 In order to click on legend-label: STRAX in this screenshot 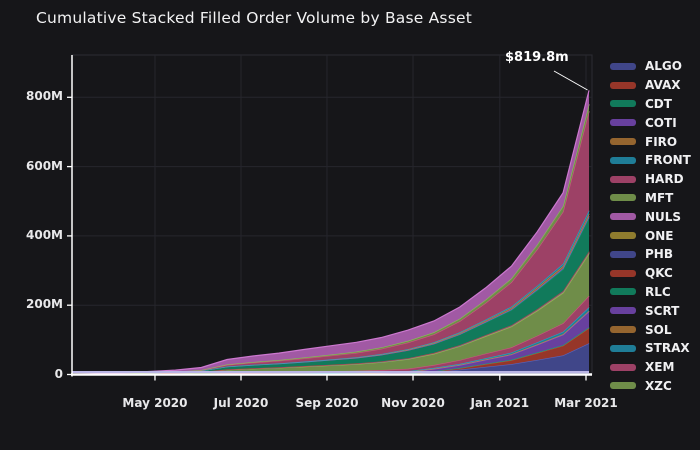, I will do `click(667, 348)`.